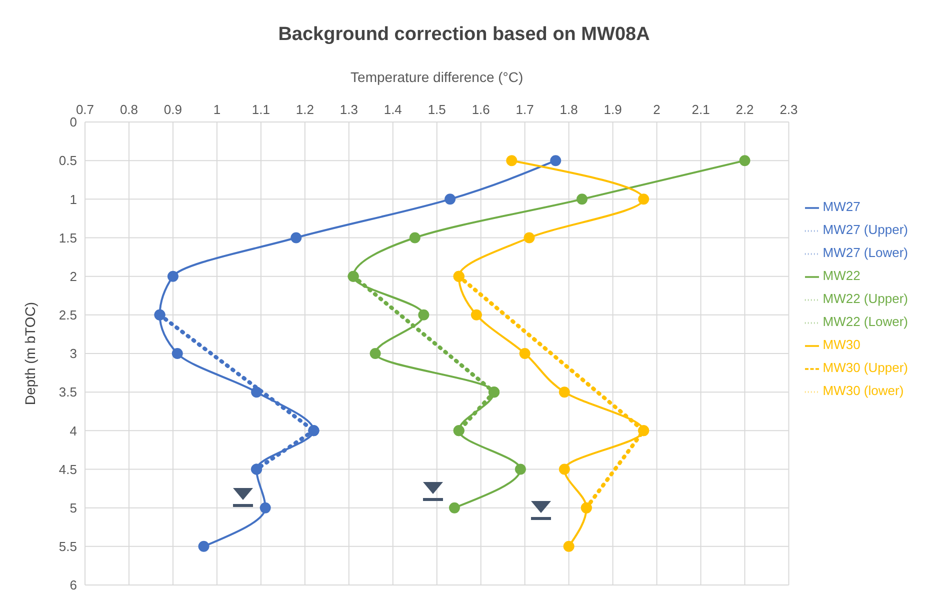 The image size is (928, 597). I want to click on chart-title: Background correction based on MW08A, so click(464, 35).